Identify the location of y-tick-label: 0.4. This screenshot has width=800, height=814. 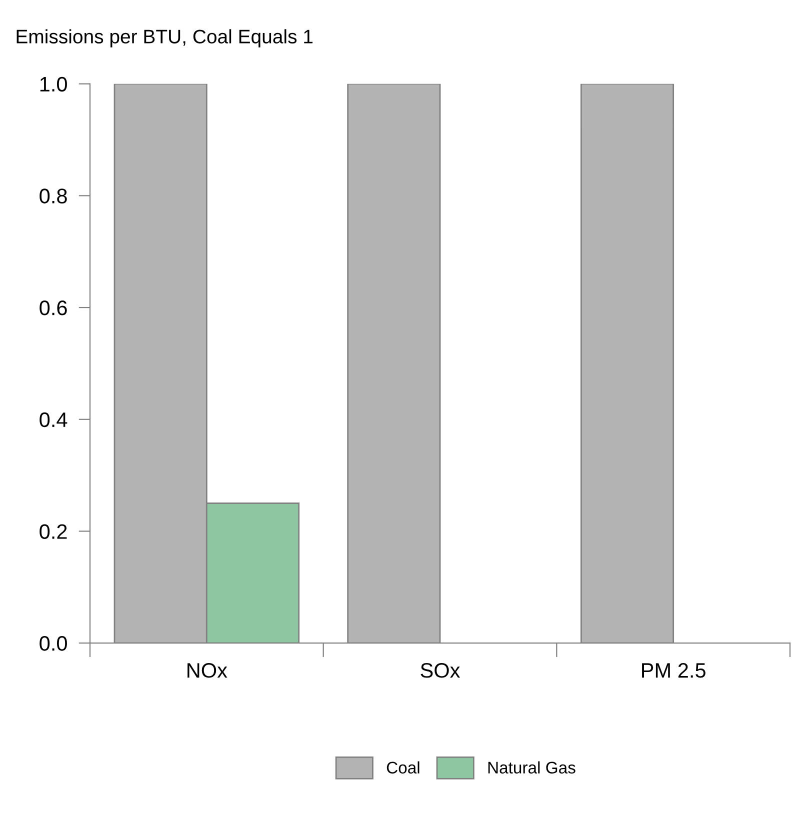
(54, 420).